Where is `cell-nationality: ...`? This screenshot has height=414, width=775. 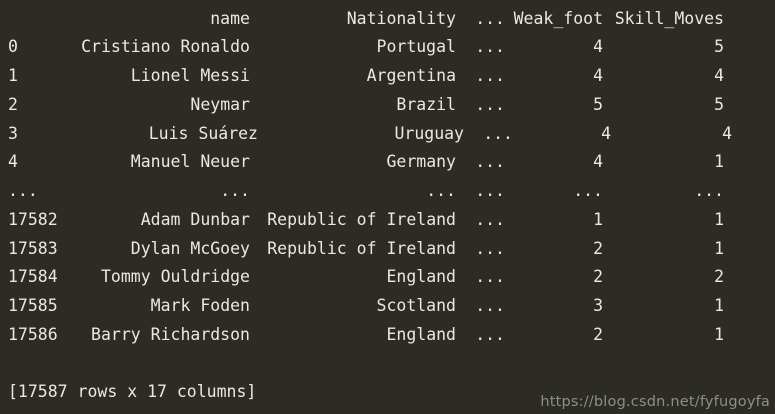
cell-nationality: ... is located at coordinates (441, 191).